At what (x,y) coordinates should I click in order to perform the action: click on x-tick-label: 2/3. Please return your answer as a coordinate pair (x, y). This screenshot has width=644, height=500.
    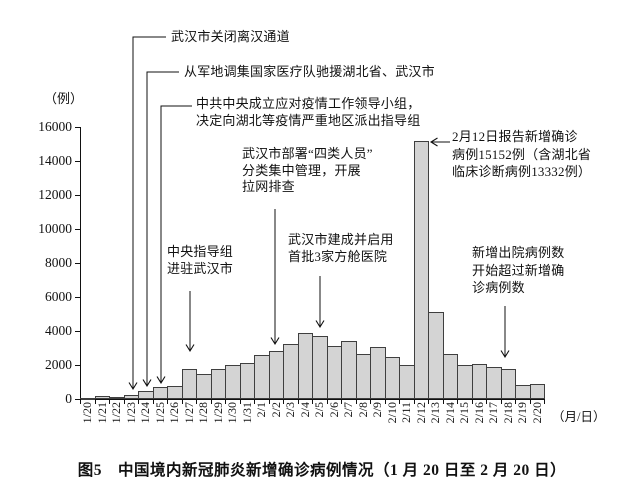
    Looking at the image, I should click on (290, 410).